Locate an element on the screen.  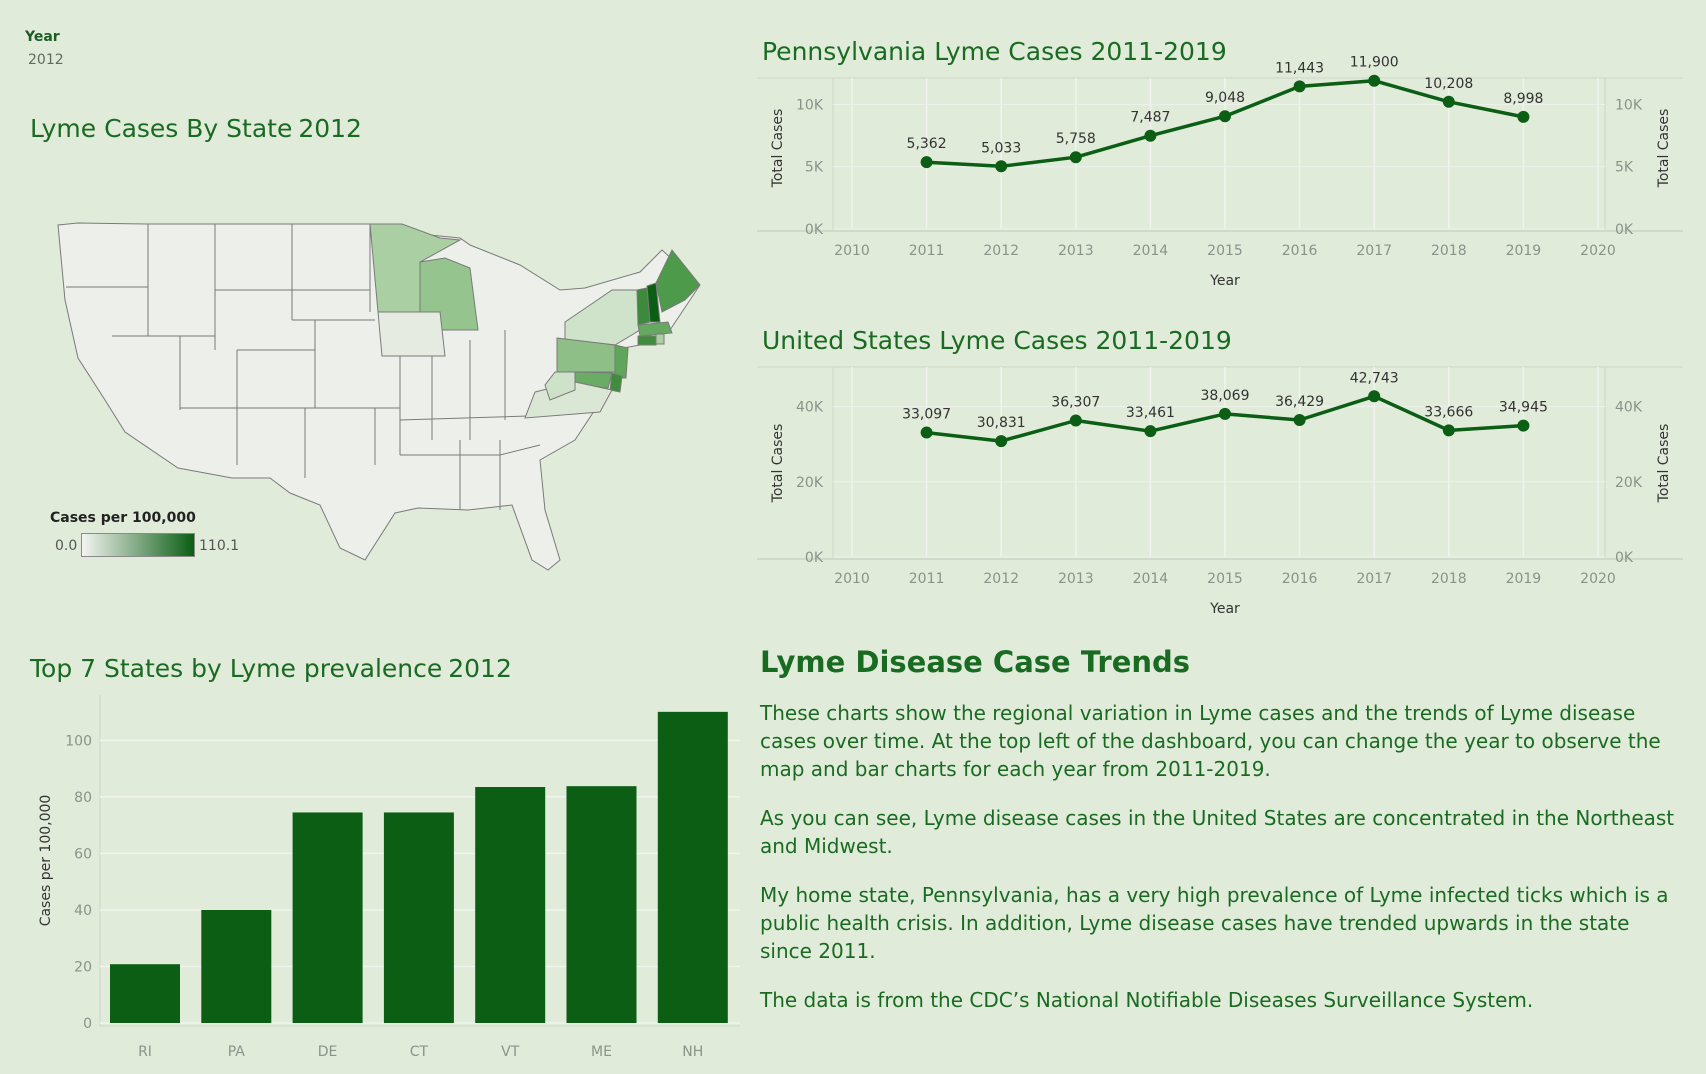
pa-data-label: 8,998 is located at coordinates (1523, 99).